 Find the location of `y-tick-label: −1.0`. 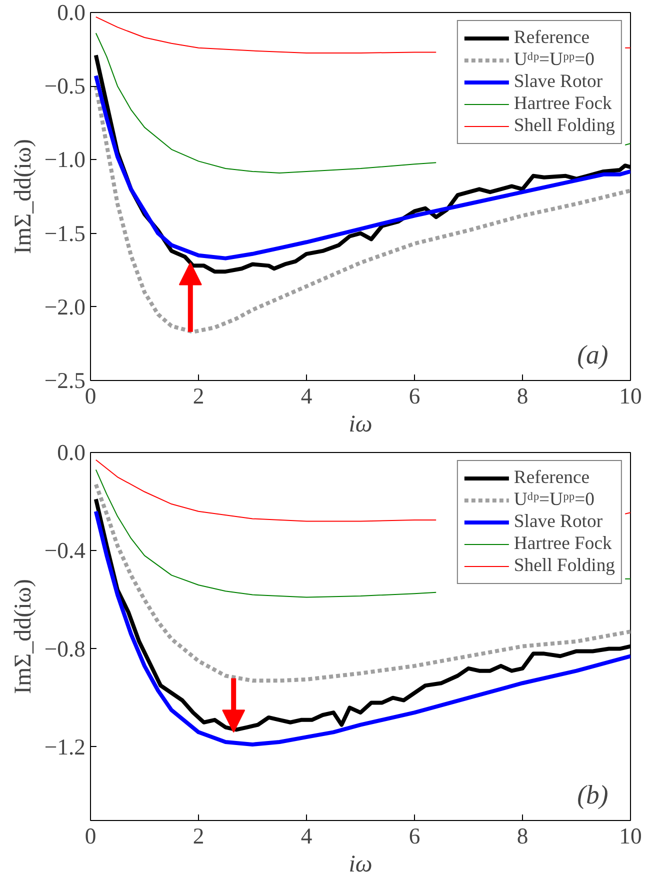

y-tick-label: −1.0 is located at coordinates (65, 159).